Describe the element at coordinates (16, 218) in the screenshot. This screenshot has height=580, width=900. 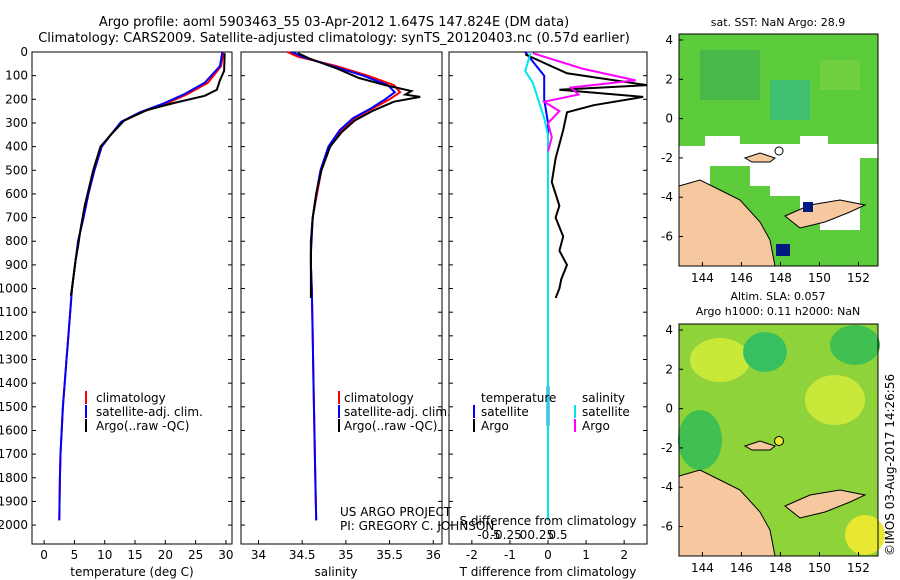
I see `depth-tick-label: 700` at that location.